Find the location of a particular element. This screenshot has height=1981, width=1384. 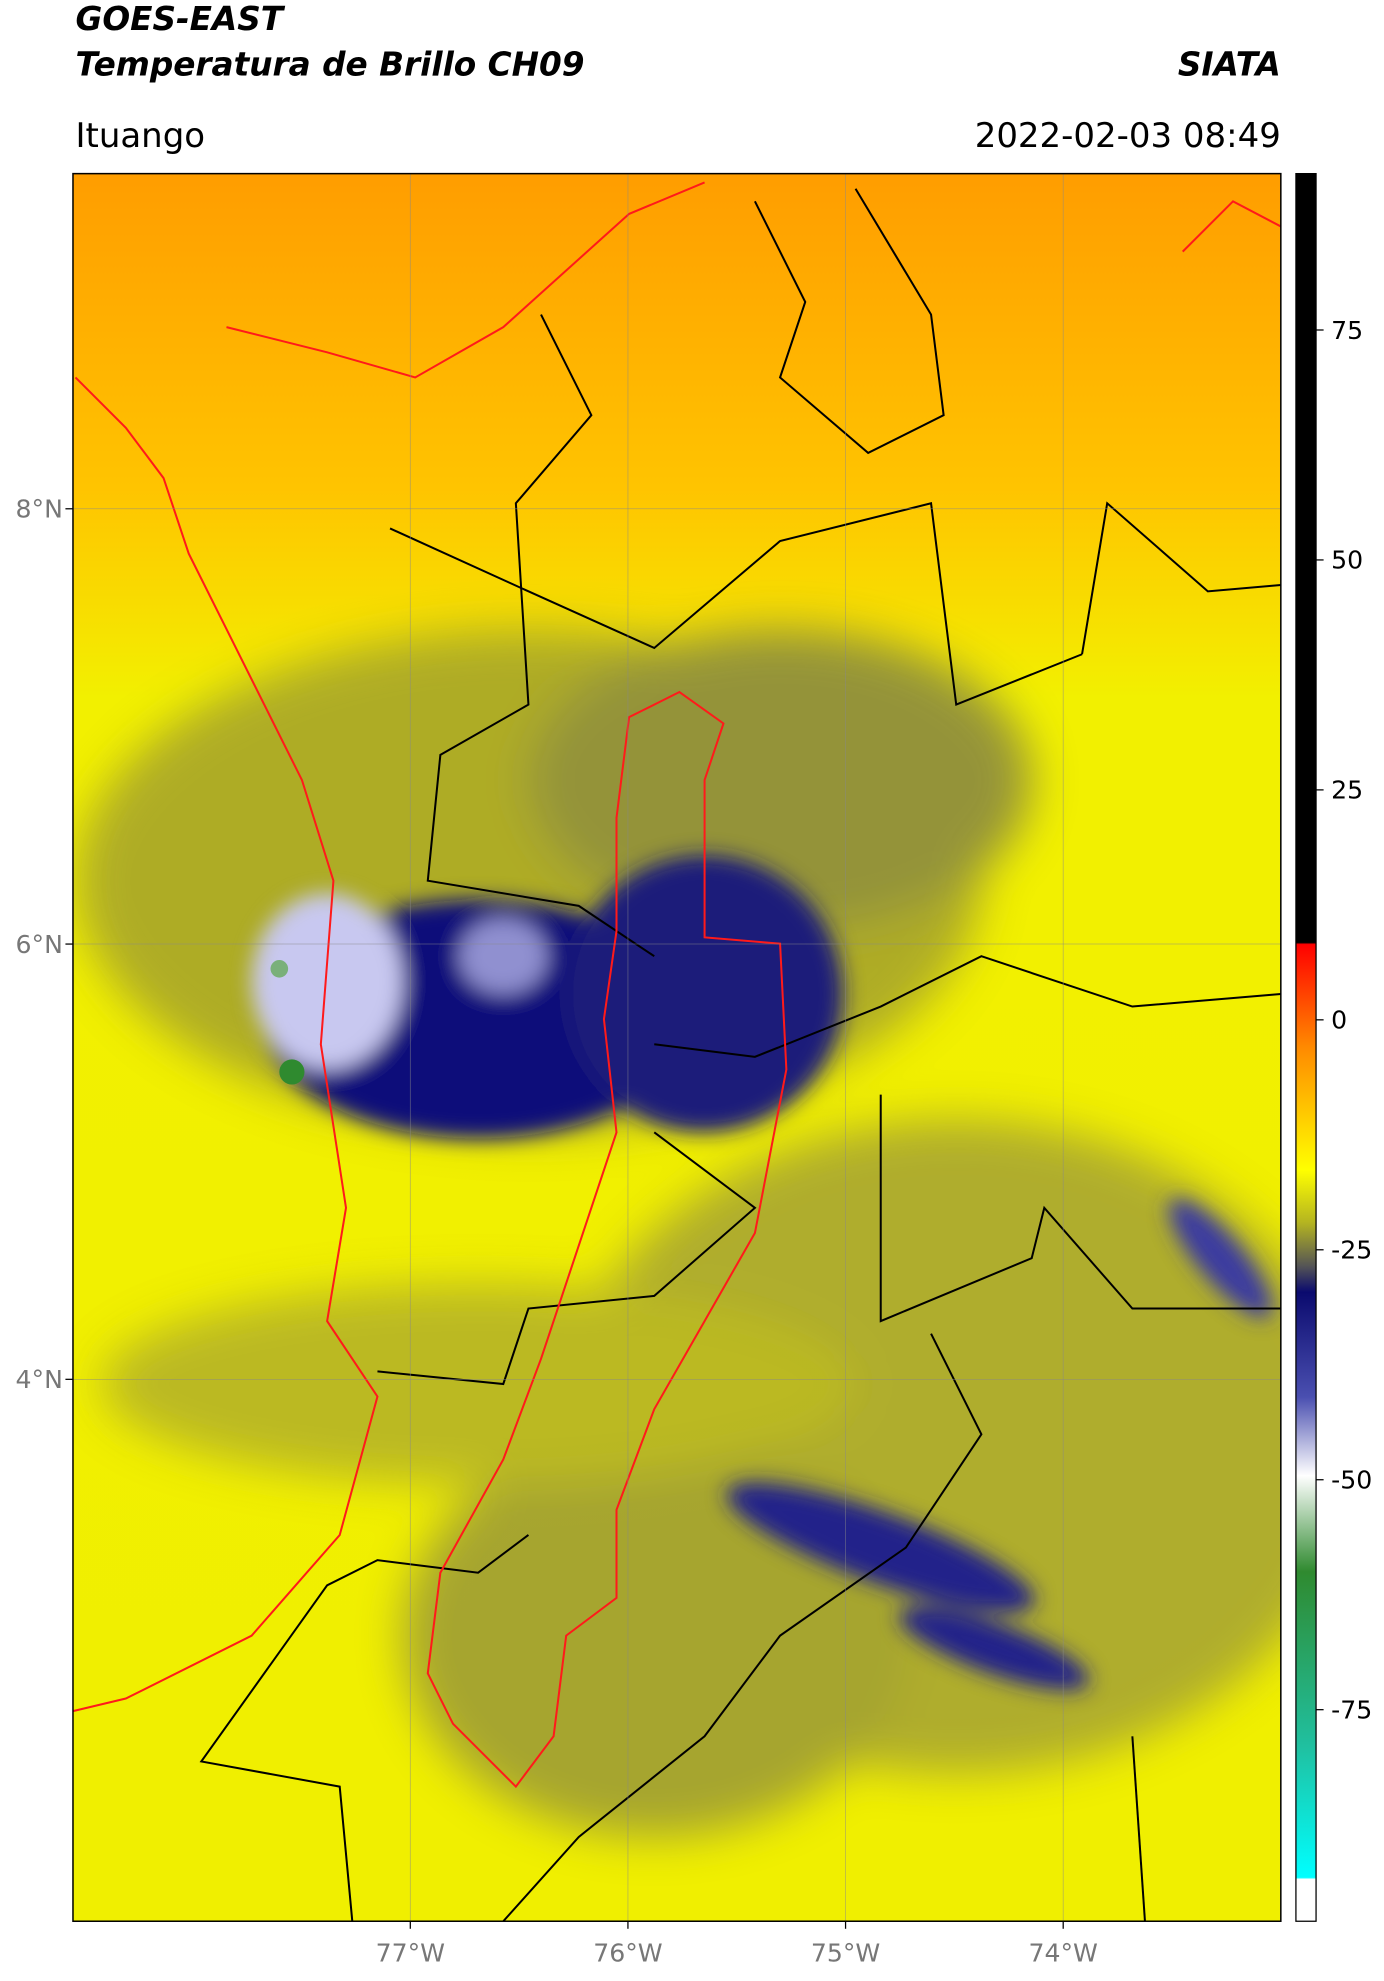

colorbar-label: 25 is located at coordinates (1347, 790).